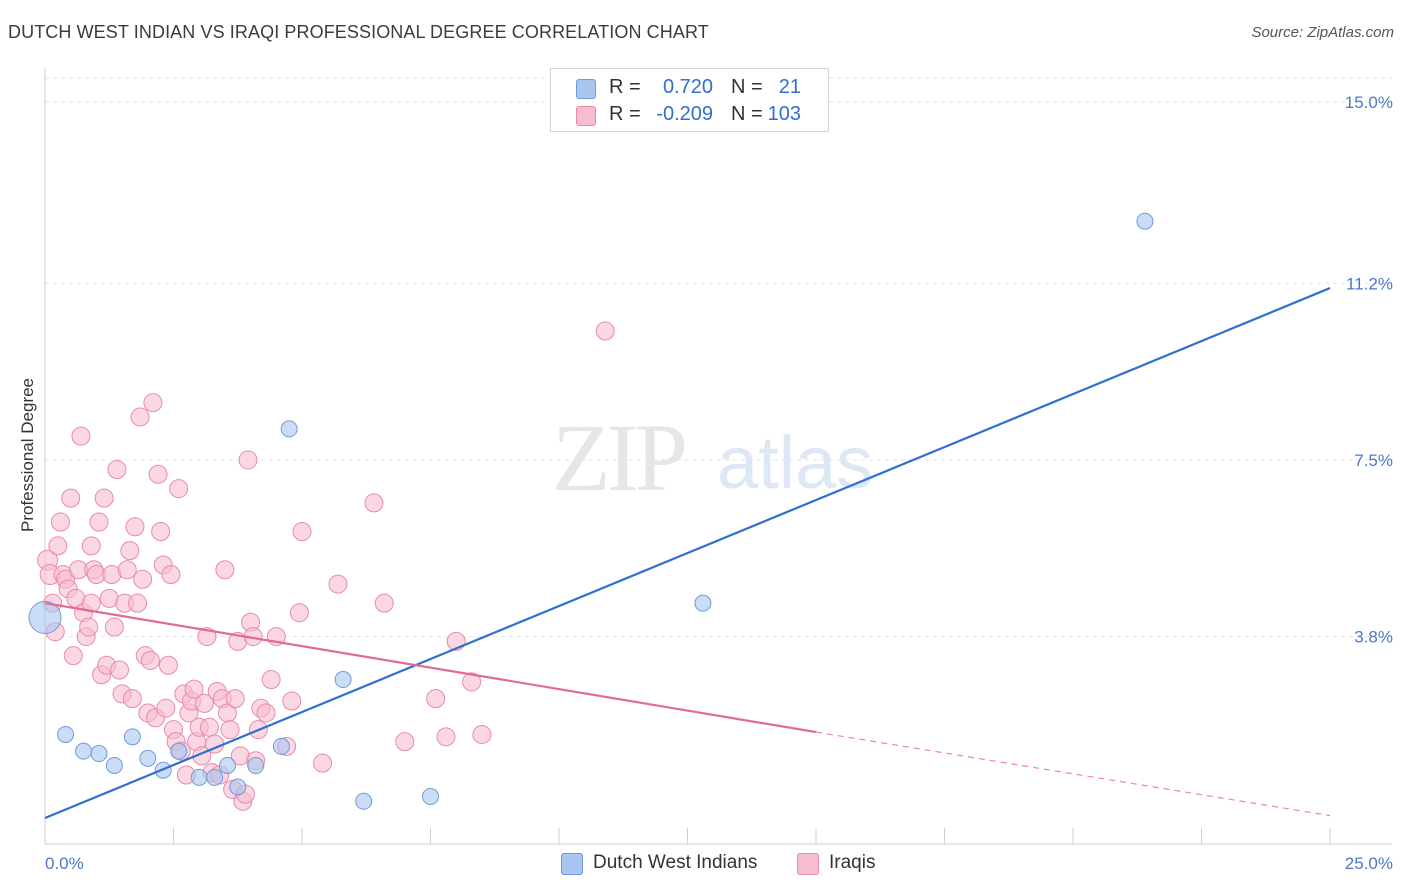 This screenshot has width=1406, height=892. I want to click on legend-swatch-pink, so click(586, 116).